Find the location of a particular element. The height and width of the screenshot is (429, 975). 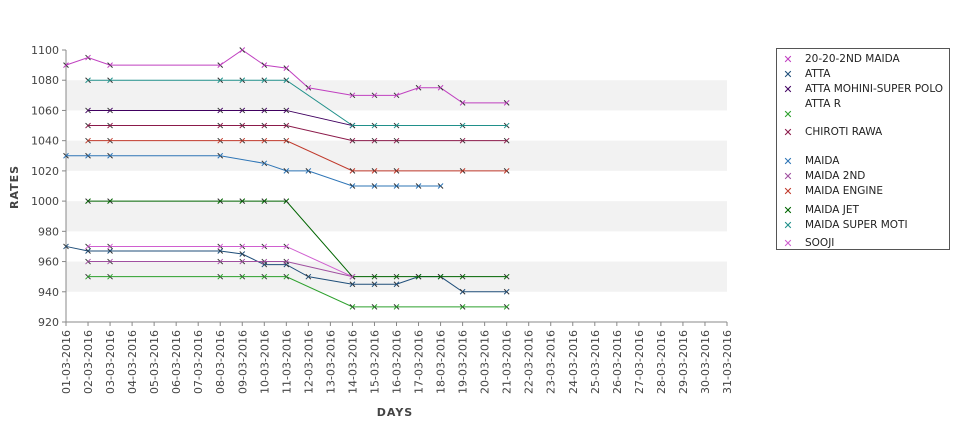

x-tick-label: 29-03-2016 is located at coordinates (683, 362).